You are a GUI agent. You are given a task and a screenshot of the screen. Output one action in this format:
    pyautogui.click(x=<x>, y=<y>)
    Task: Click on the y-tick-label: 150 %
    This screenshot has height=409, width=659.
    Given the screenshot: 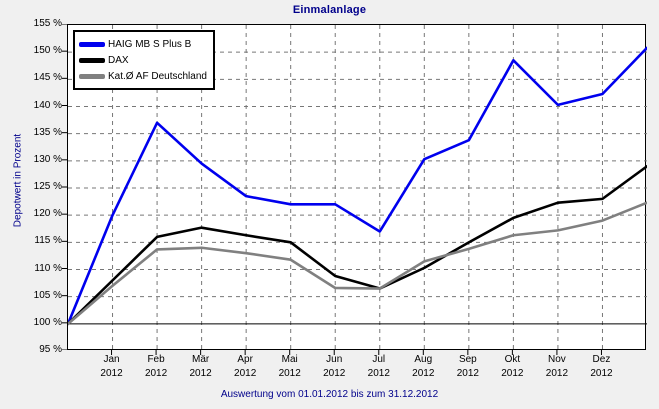 What is the action you would take?
    pyautogui.click(x=47, y=51)
    